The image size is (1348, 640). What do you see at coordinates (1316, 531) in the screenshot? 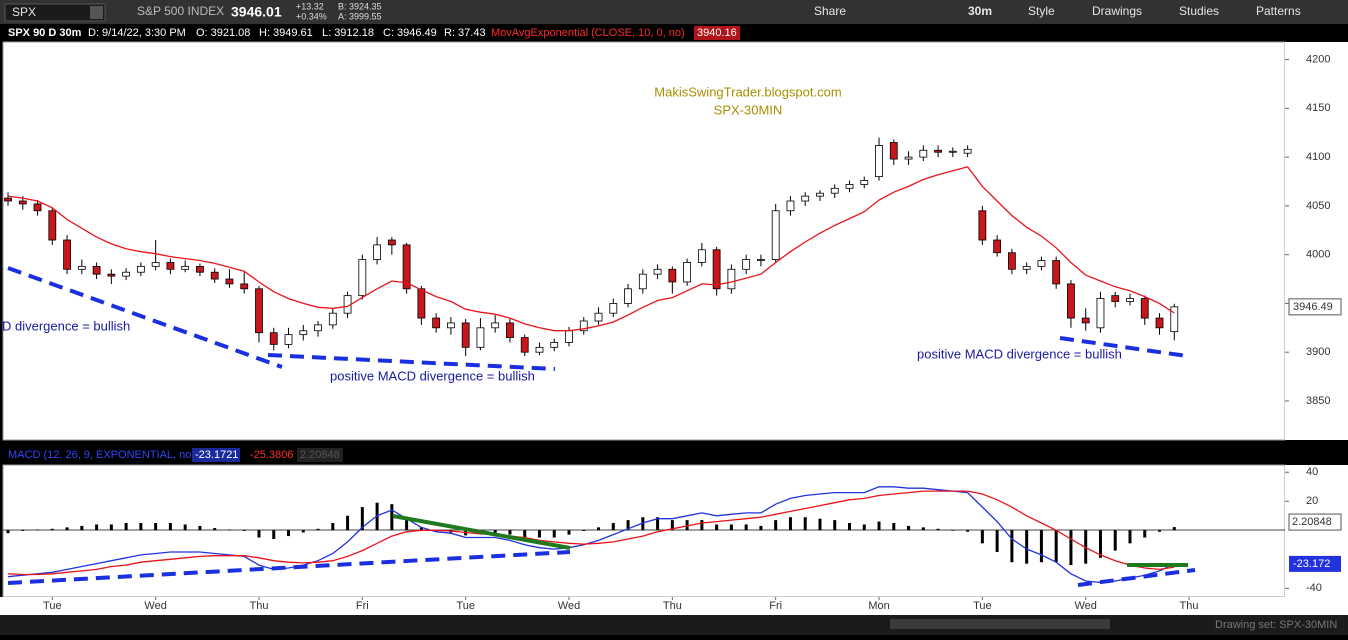
I see `macd-axis` at bounding box center [1316, 531].